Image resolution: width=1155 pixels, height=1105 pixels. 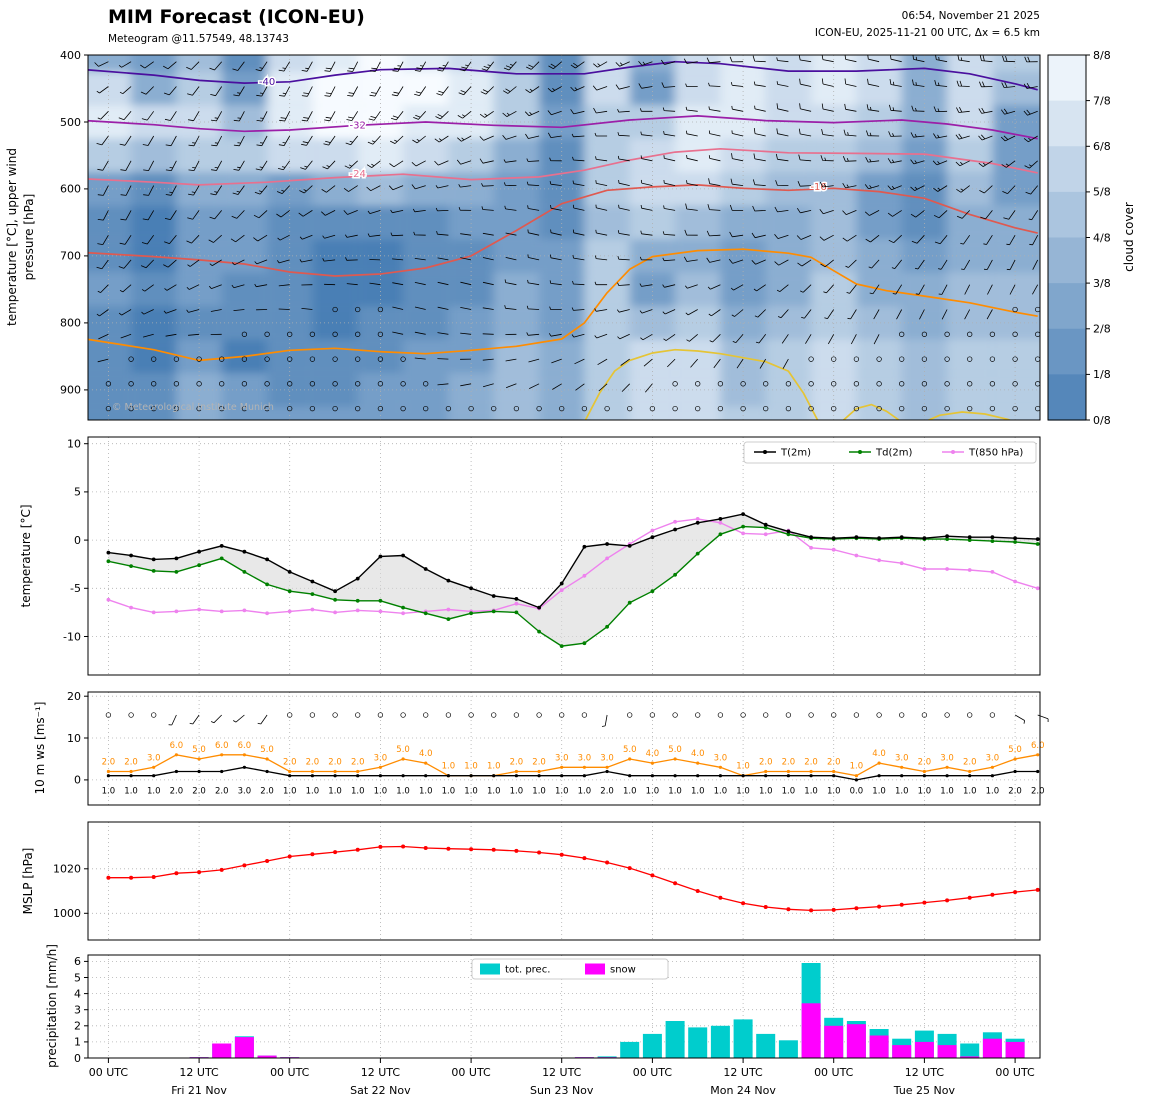 I want to click on isotherm--24, so click(x=563, y=166).